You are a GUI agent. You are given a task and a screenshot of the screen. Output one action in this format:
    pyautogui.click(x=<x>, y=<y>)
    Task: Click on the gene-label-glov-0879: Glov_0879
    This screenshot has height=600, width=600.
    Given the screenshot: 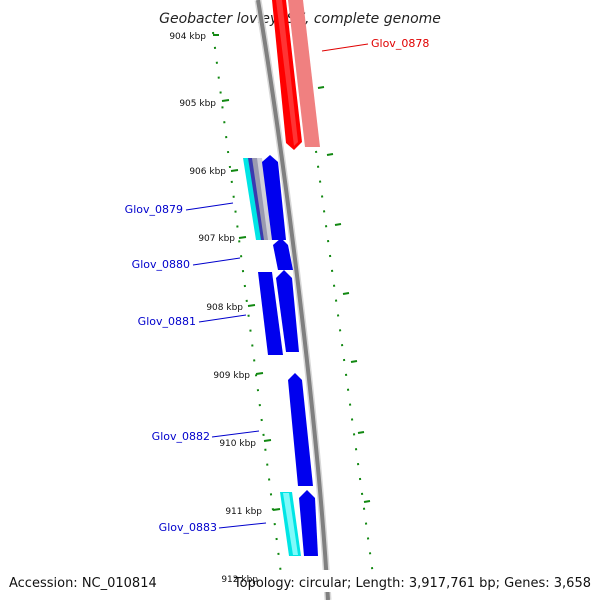 What is the action you would take?
    pyautogui.click(x=154, y=209)
    